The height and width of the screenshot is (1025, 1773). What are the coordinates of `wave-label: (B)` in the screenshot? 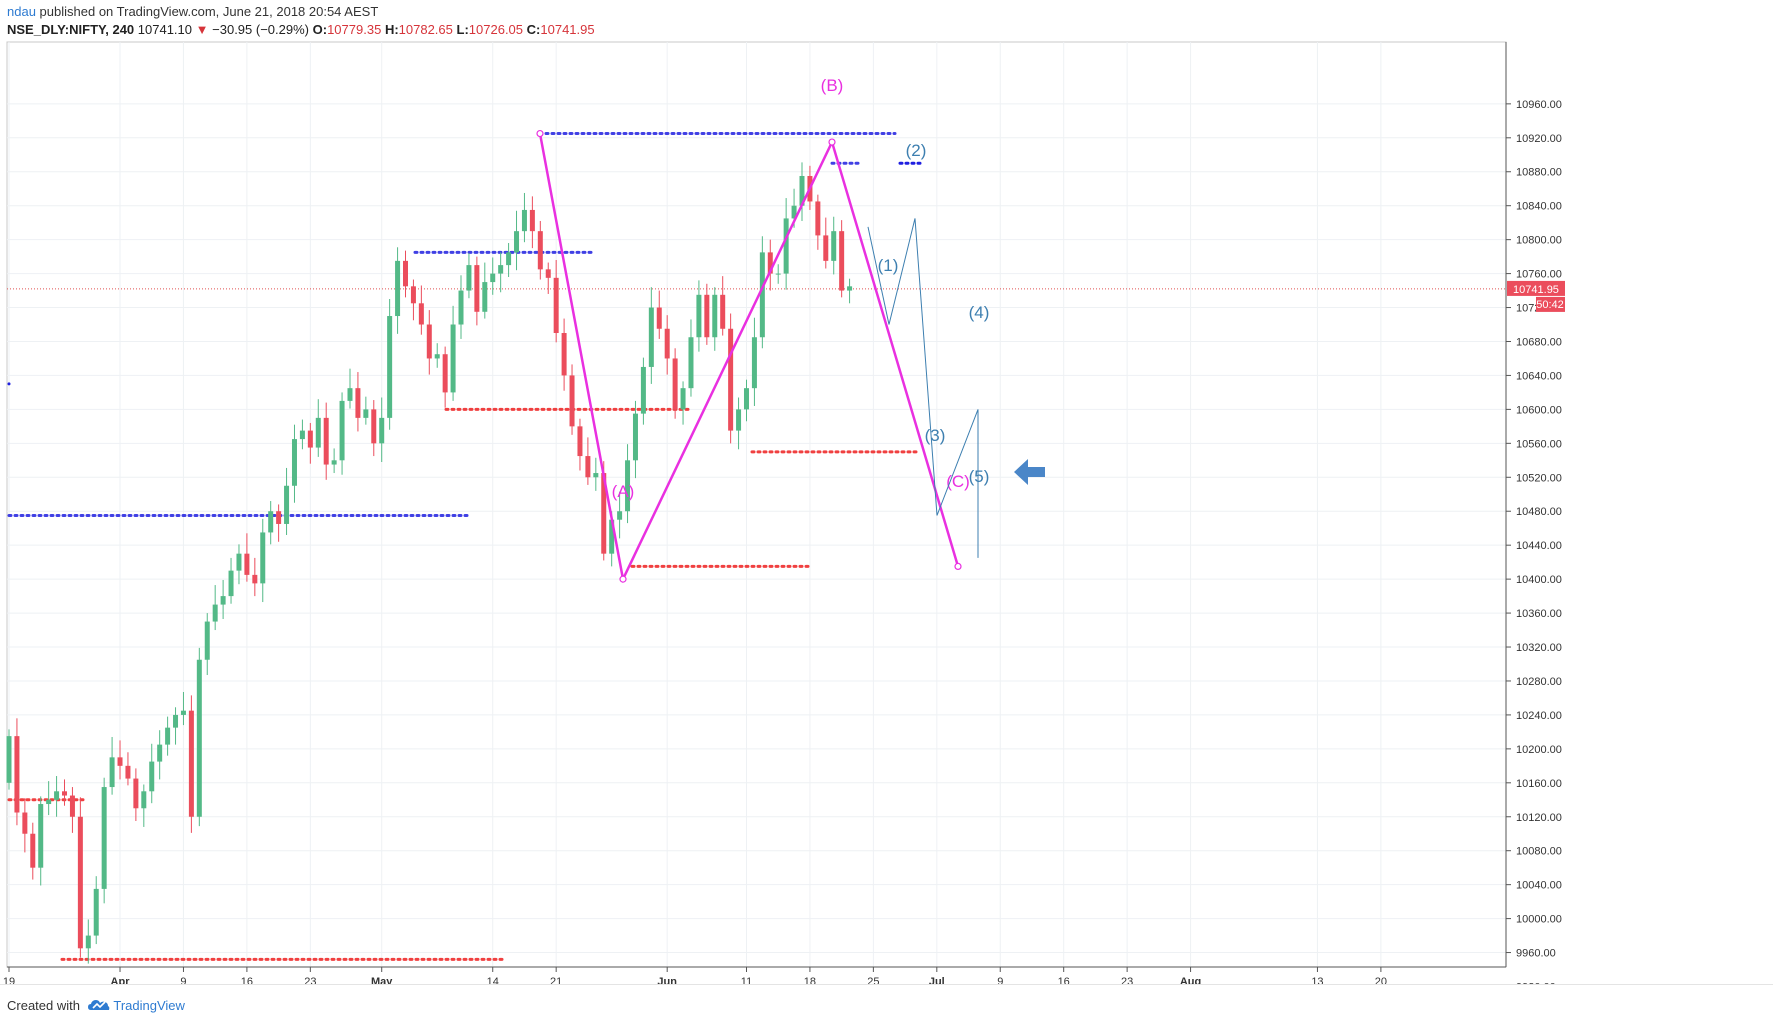 It's located at (832, 85).